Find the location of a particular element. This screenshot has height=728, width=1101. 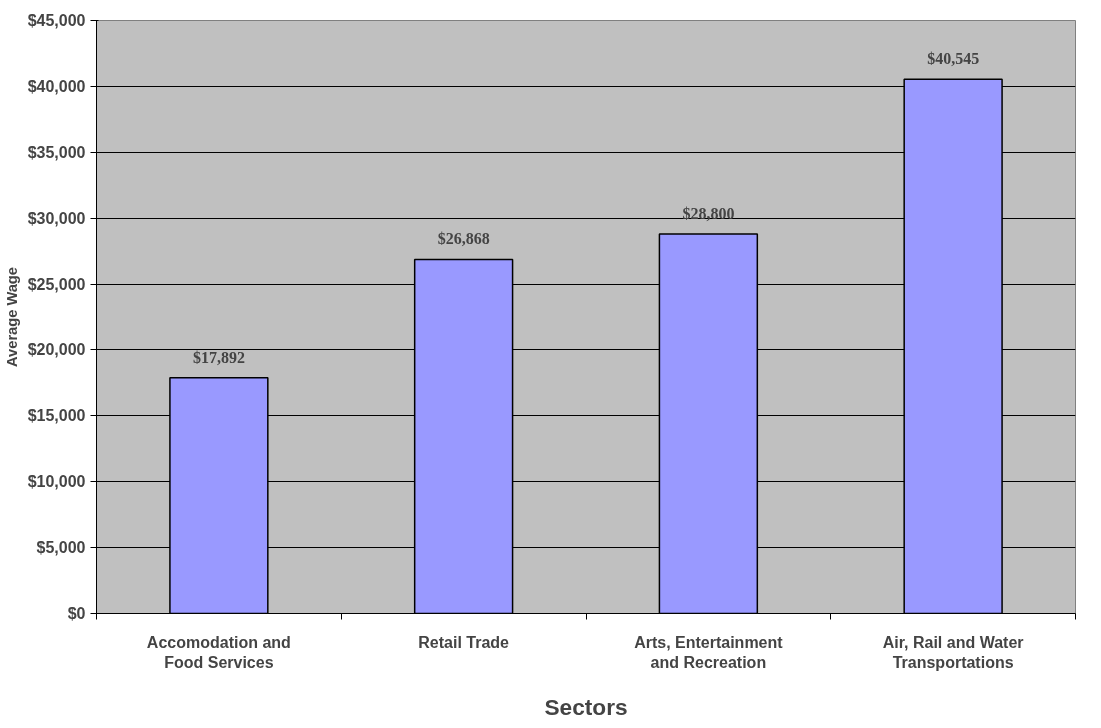

y-tick-label: $30,000 is located at coordinates (56, 218).